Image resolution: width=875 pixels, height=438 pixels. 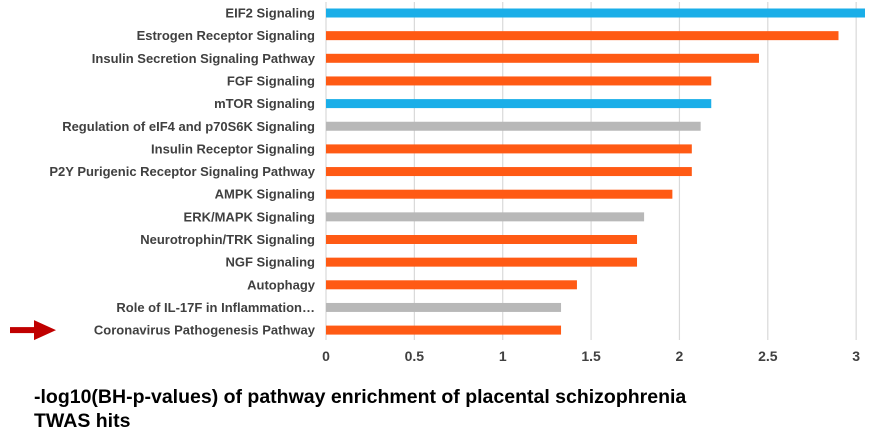 I want to click on caption-line-2: TWAS hits, so click(x=82, y=421).